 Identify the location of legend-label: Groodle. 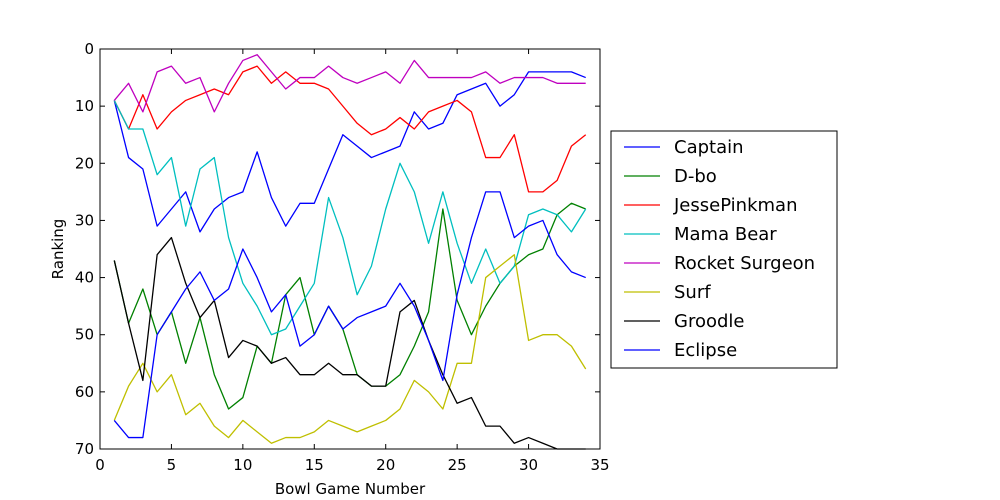
(709, 321).